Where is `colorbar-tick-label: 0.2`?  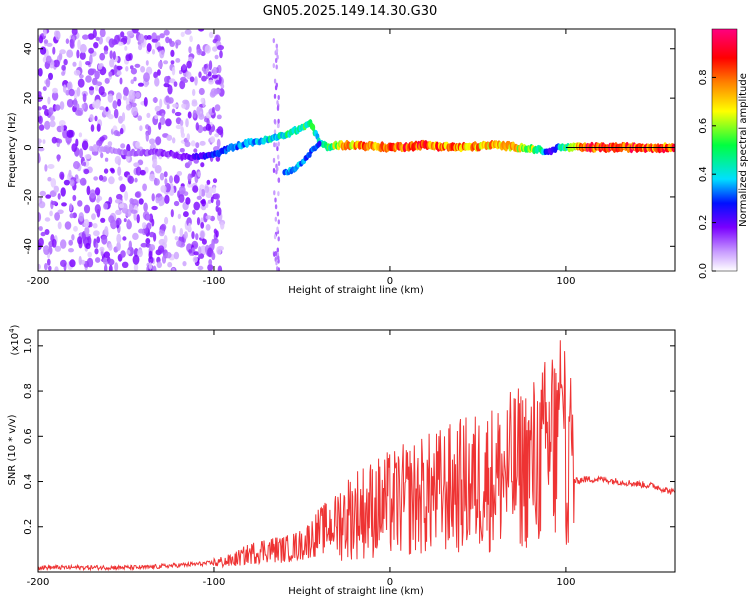
colorbar-tick-label: 0.2 is located at coordinates (703, 223).